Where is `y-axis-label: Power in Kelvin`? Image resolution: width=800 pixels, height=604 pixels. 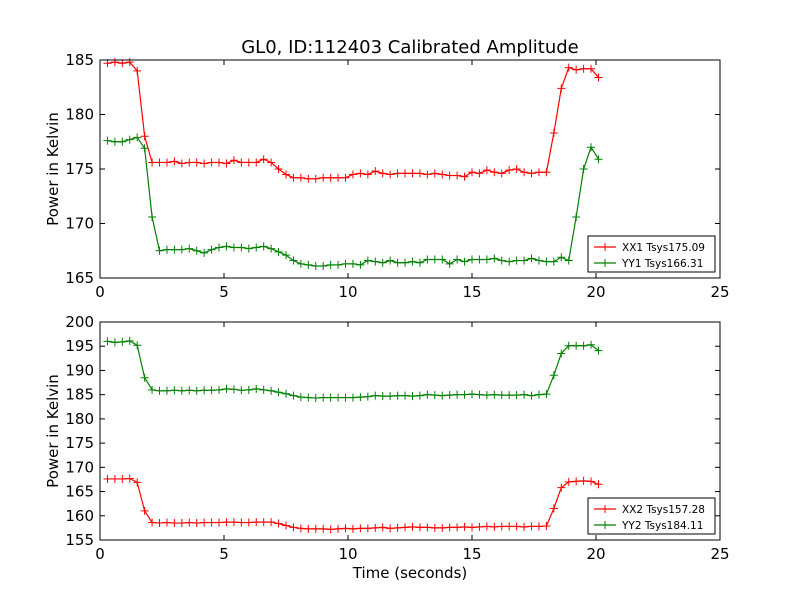
y-axis-label: Power in Kelvin is located at coordinates (53, 431).